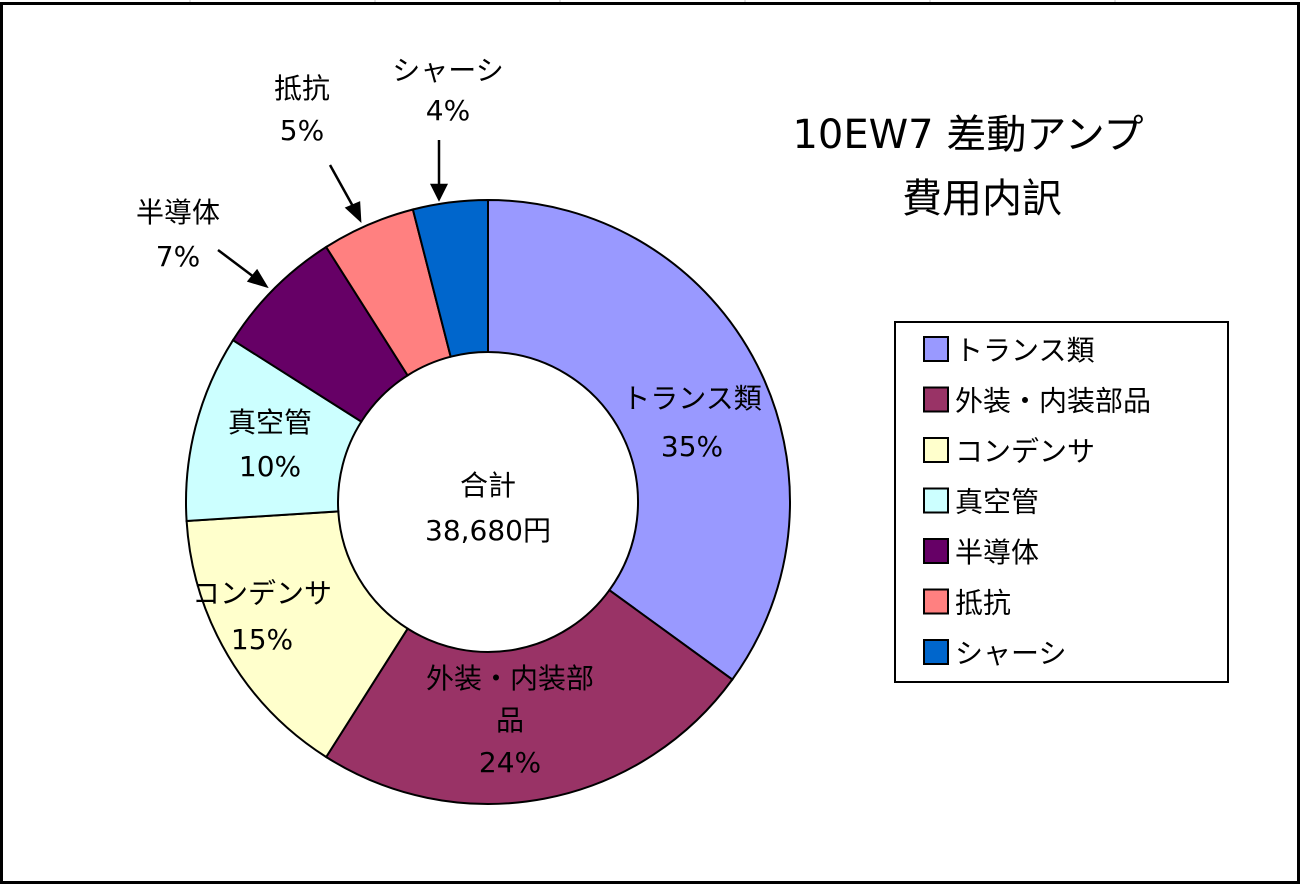 This screenshot has height=888, width=1300. Describe the element at coordinates (488, 530) in the screenshot. I see `center-value: 38,680円` at that location.